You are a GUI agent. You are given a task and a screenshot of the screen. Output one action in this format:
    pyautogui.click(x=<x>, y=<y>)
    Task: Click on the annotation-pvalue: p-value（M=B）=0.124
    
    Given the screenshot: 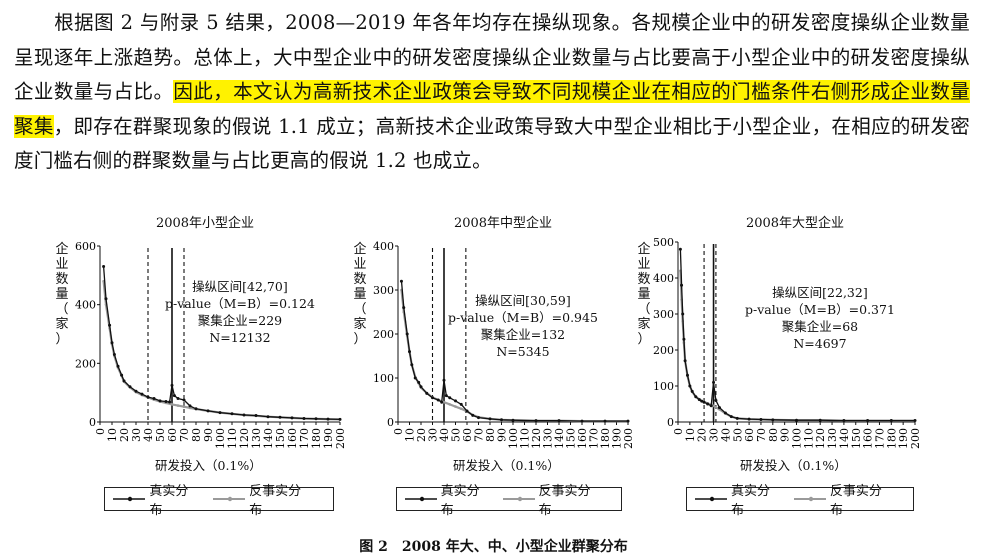 What is the action you would take?
    pyautogui.click(x=240, y=303)
    